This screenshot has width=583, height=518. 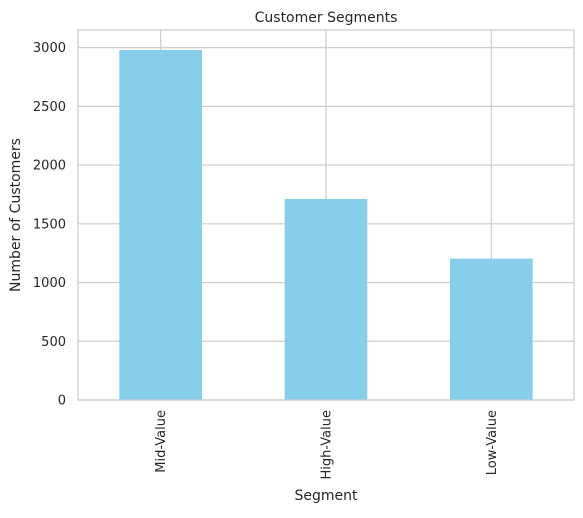 What do you see at coordinates (326, 18) in the screenshot?
I see `chart-title: Customer Segments` at bounding box center [326, 18].